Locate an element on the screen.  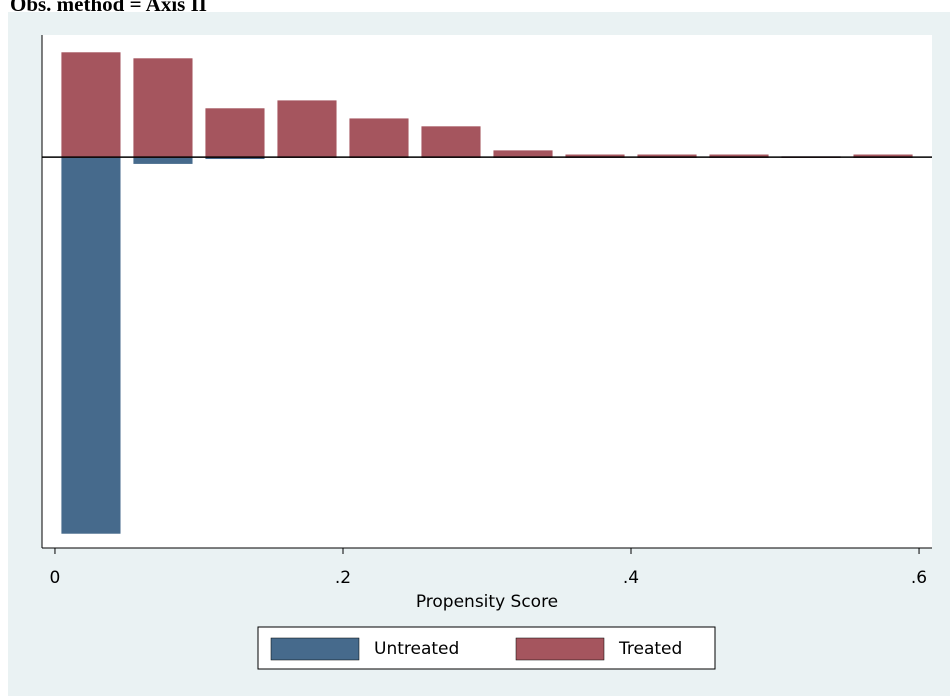
x-tick-label: .6 is located at coordinates (919, 578).